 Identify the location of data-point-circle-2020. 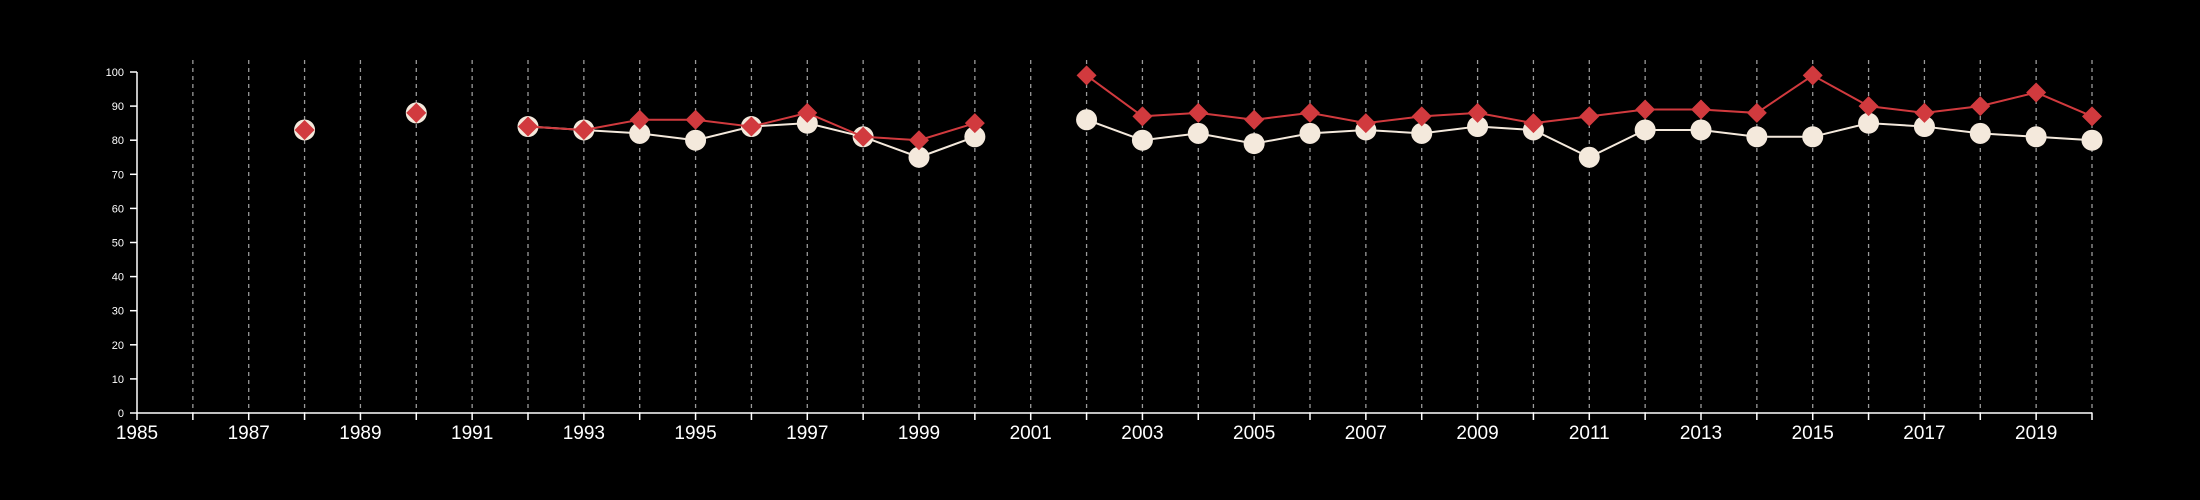
(2092, 140).